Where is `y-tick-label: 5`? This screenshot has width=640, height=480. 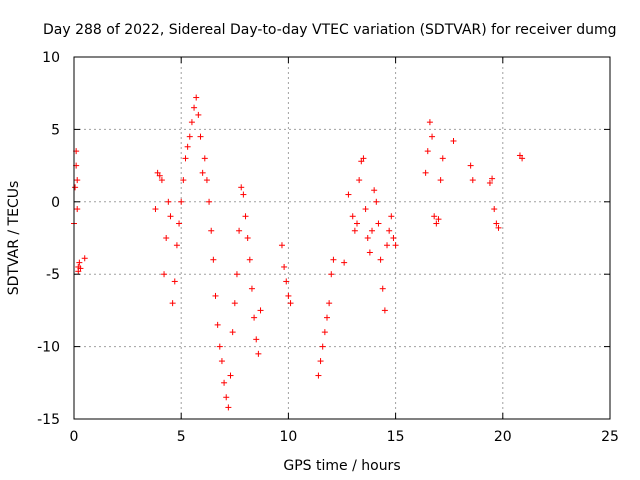 y-tick-label: 5 is located at coordinates (55, 130).